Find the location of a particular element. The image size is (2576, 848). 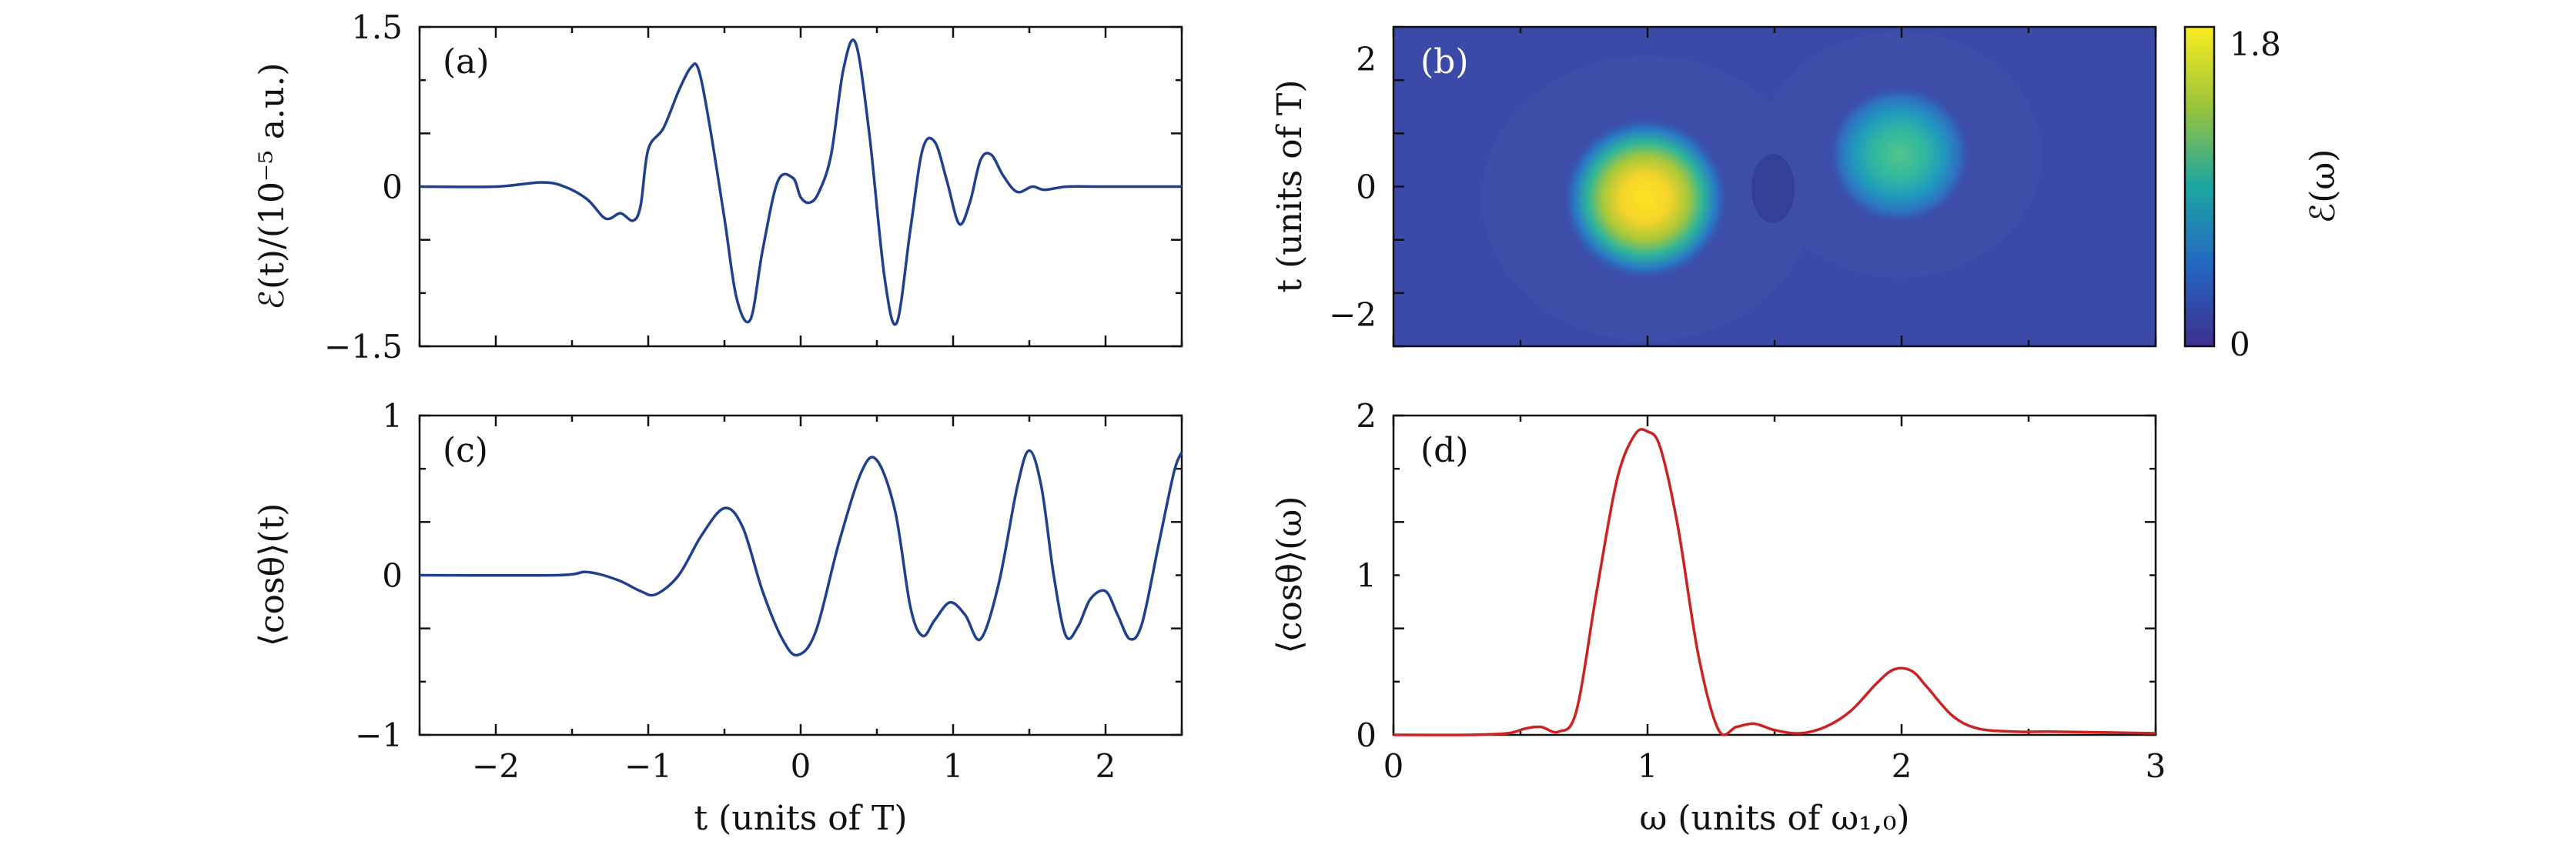

colorbar-min-label: 0 is located at coordinates (2240, 344).